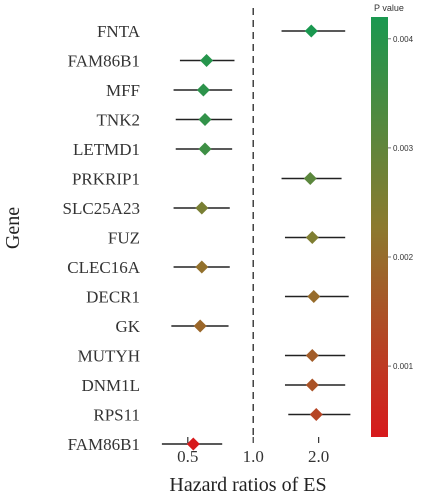 This screenshot has width=422, height=500. What do you see at coordinates (146, 208) in the screenshot?
I see `forest-row: SLC25A23` at bounding box center [146, 208].